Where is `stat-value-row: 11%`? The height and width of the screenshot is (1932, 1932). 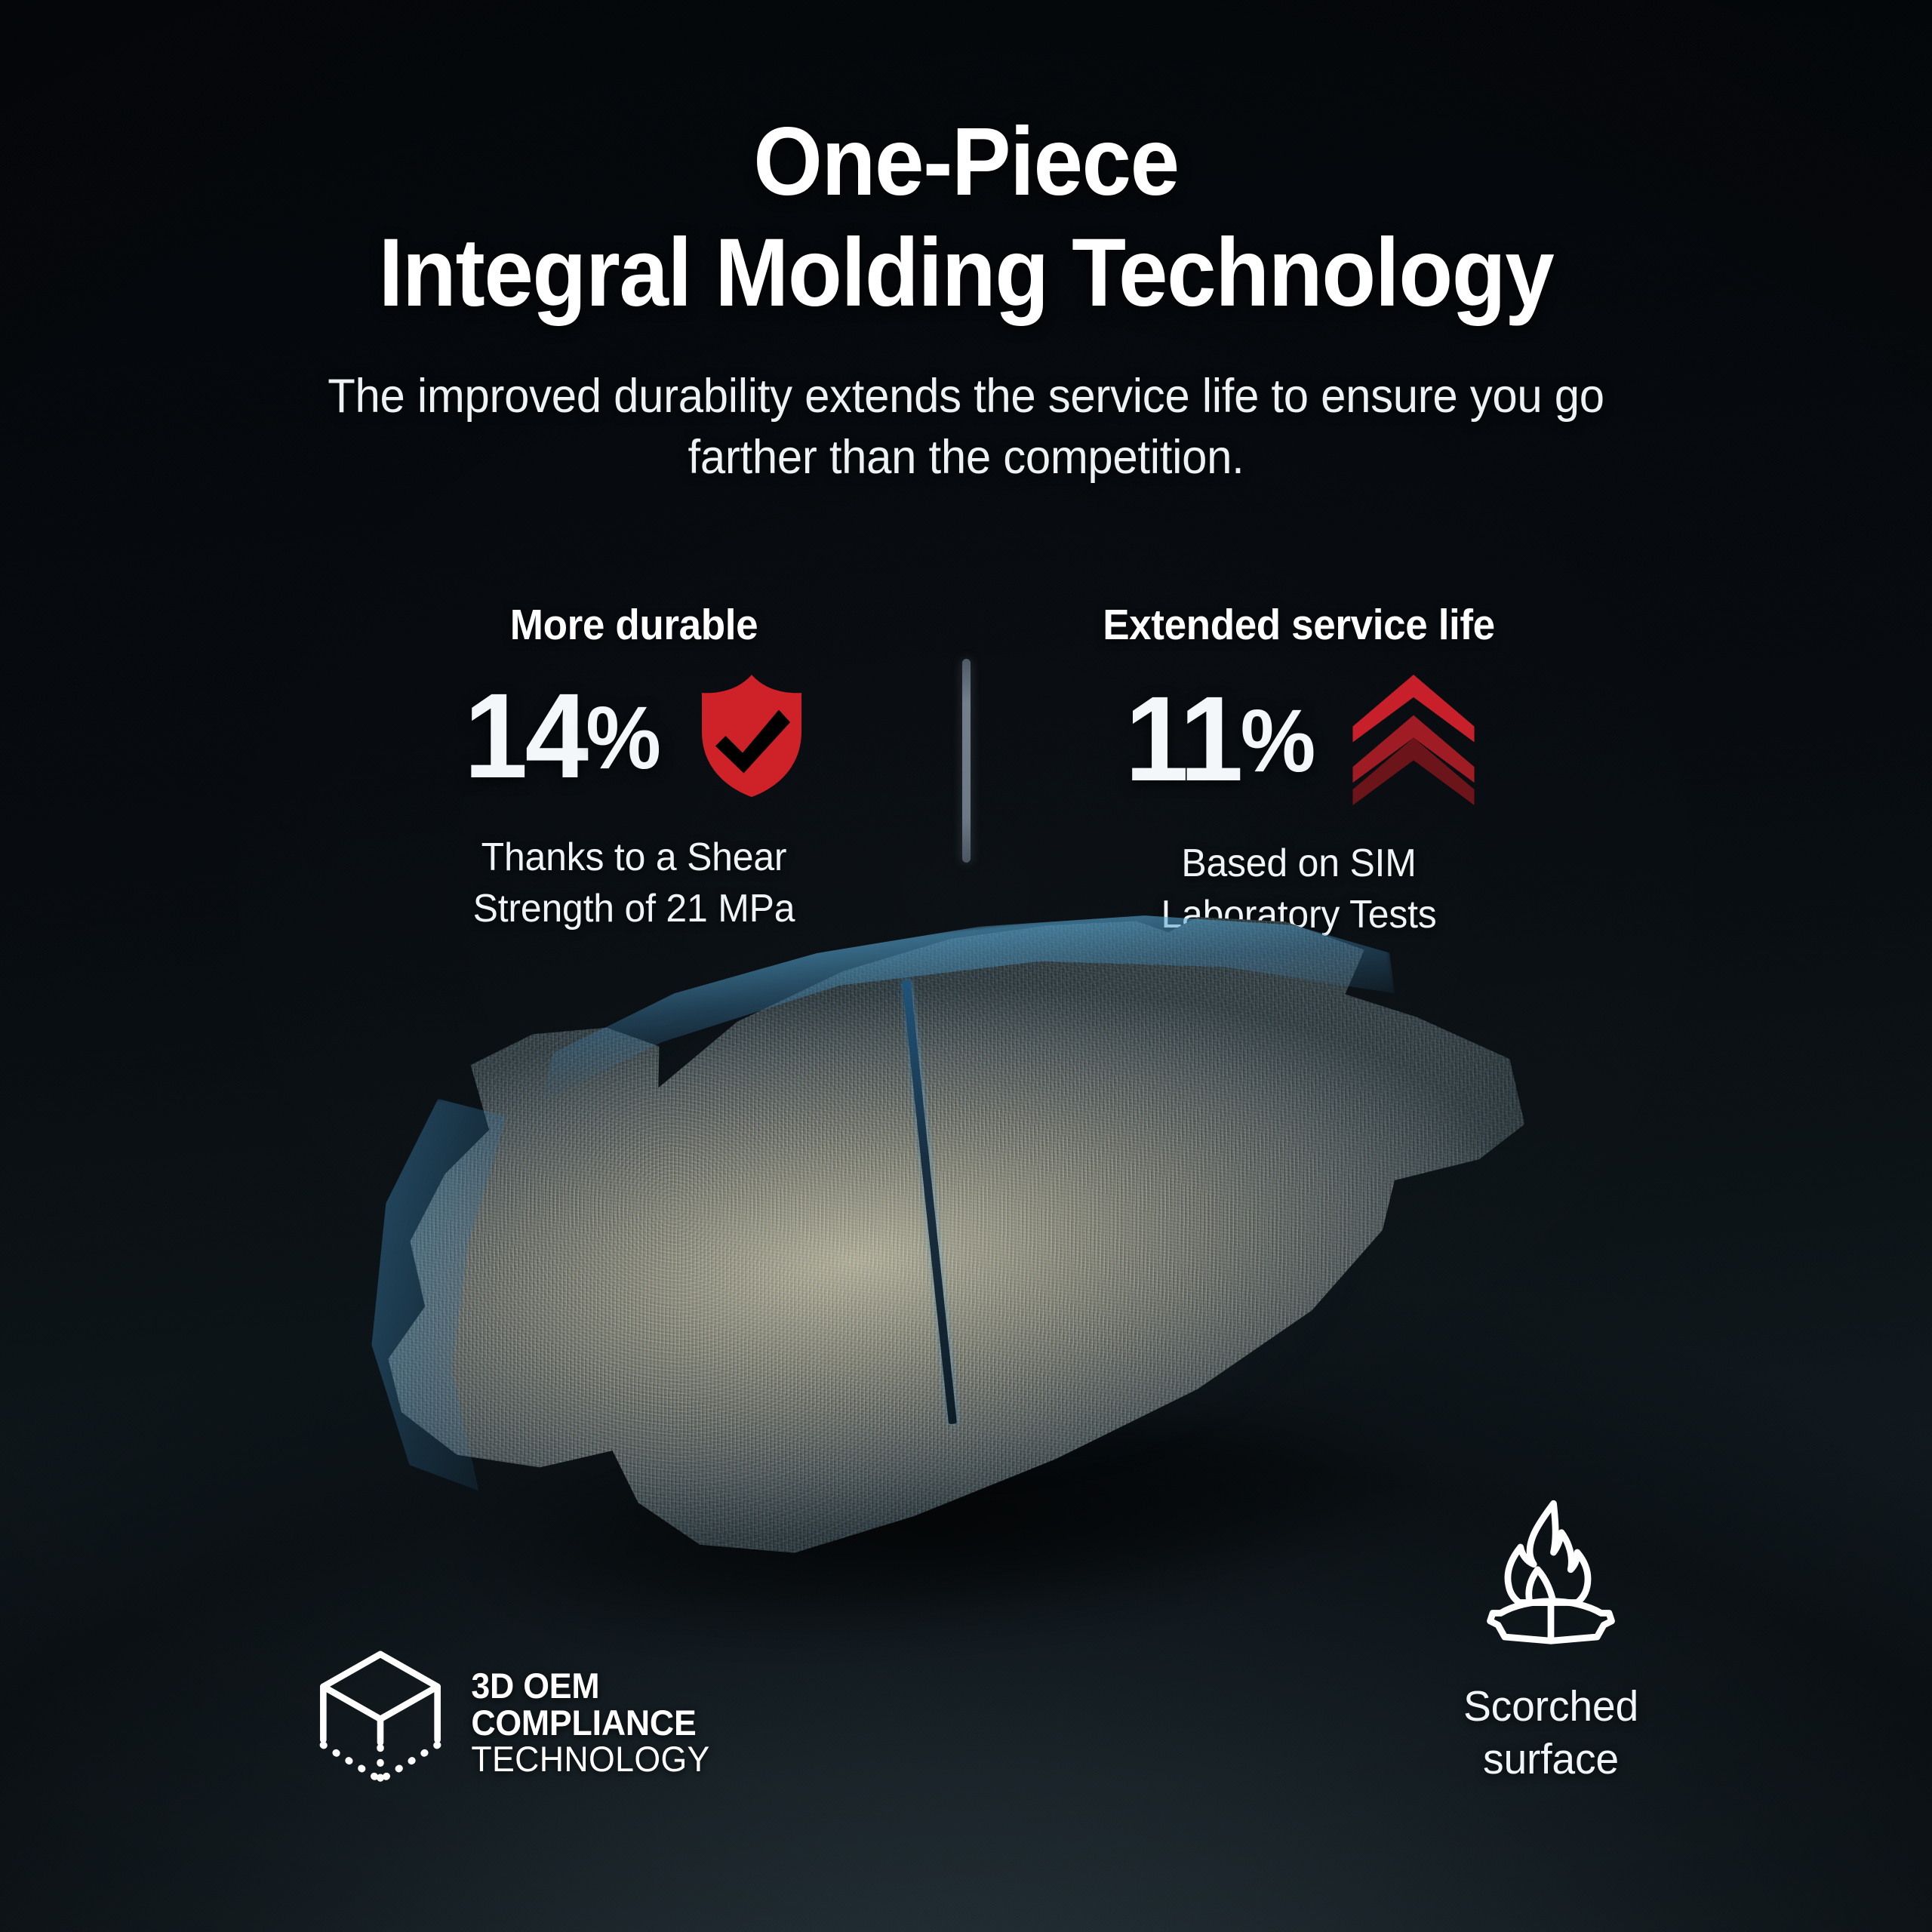
stat-value-row: 11% is located at coordinates (1299, 738).